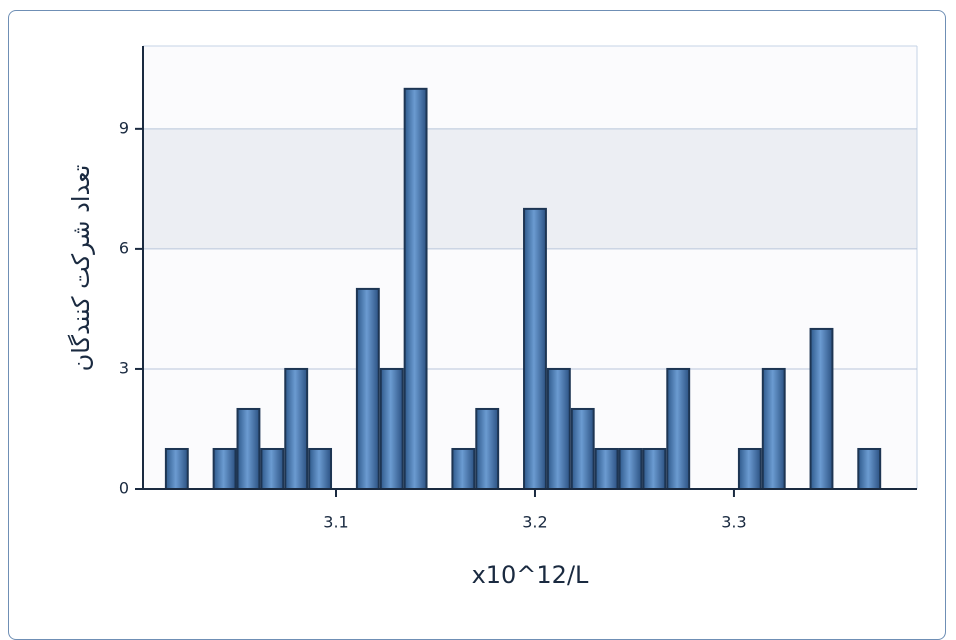 The width and height of the screenshot is (956, 640). I want to click on y-axis-title: تعداد شرکت کنندگان, so click(81, 268).